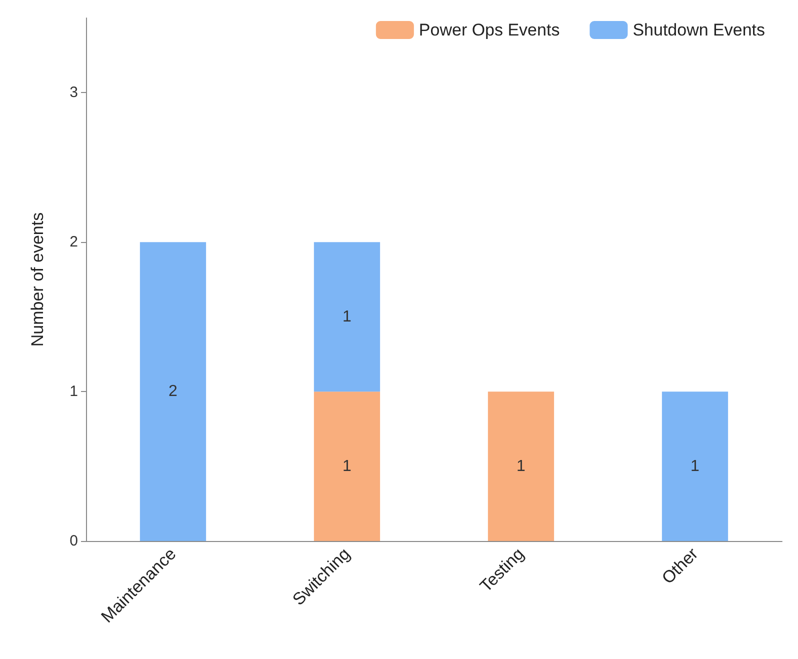 Image resolution: width=798 pixels, height=659 pixels. I want to click on y-tick-label: 1, so click(74, 391).